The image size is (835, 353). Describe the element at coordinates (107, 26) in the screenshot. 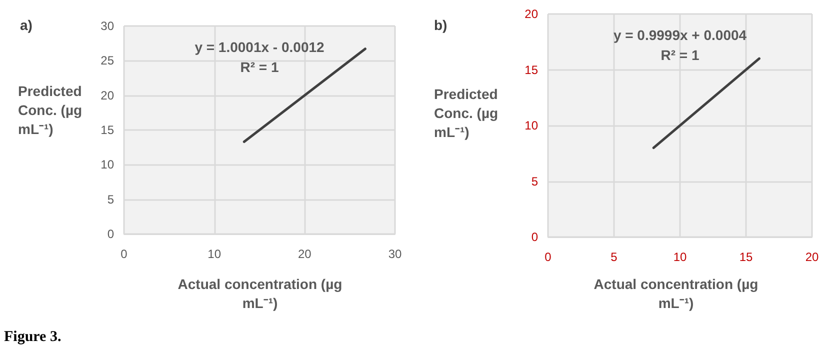

I see `y-tick-label: 30` at that location.